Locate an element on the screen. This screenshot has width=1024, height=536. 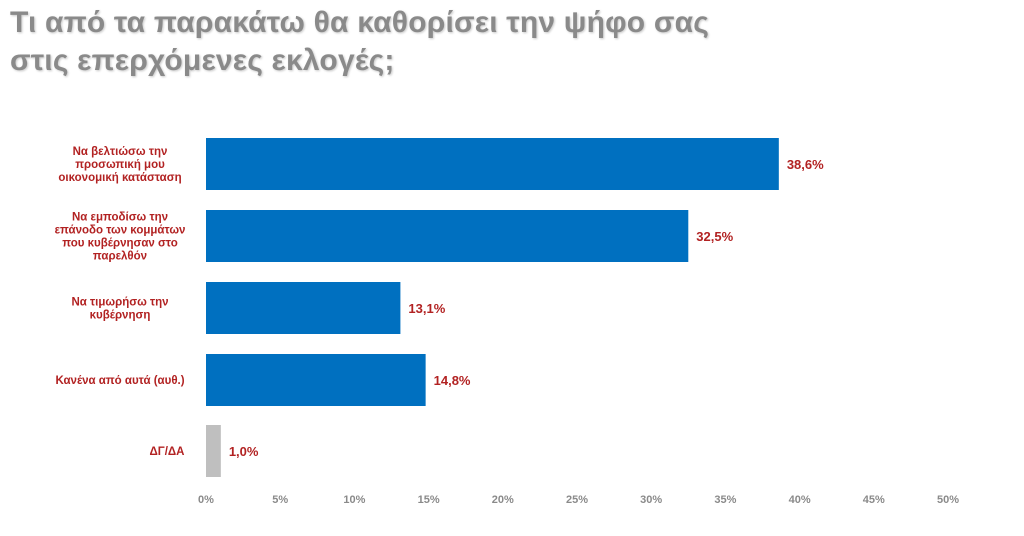
category-label-1-line-3: οικονομική κατάσταση is located at coordinates (119, 178).